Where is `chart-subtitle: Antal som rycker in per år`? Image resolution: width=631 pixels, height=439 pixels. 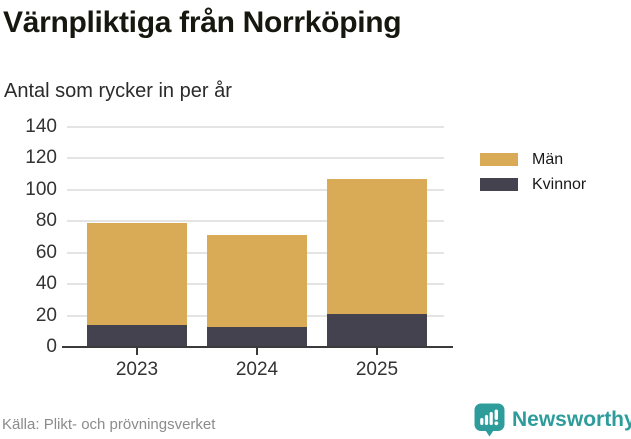
chart-subtitle: Antal som rycker in per år is located at coordinates (118, 91).